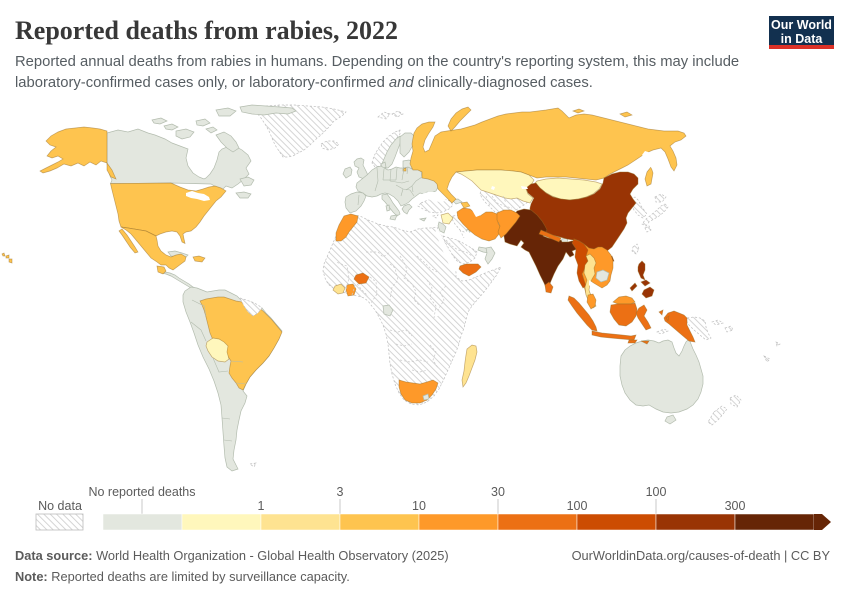 The image size is (850, 600). I want to click on svg-text: 30, so click(498, 492).